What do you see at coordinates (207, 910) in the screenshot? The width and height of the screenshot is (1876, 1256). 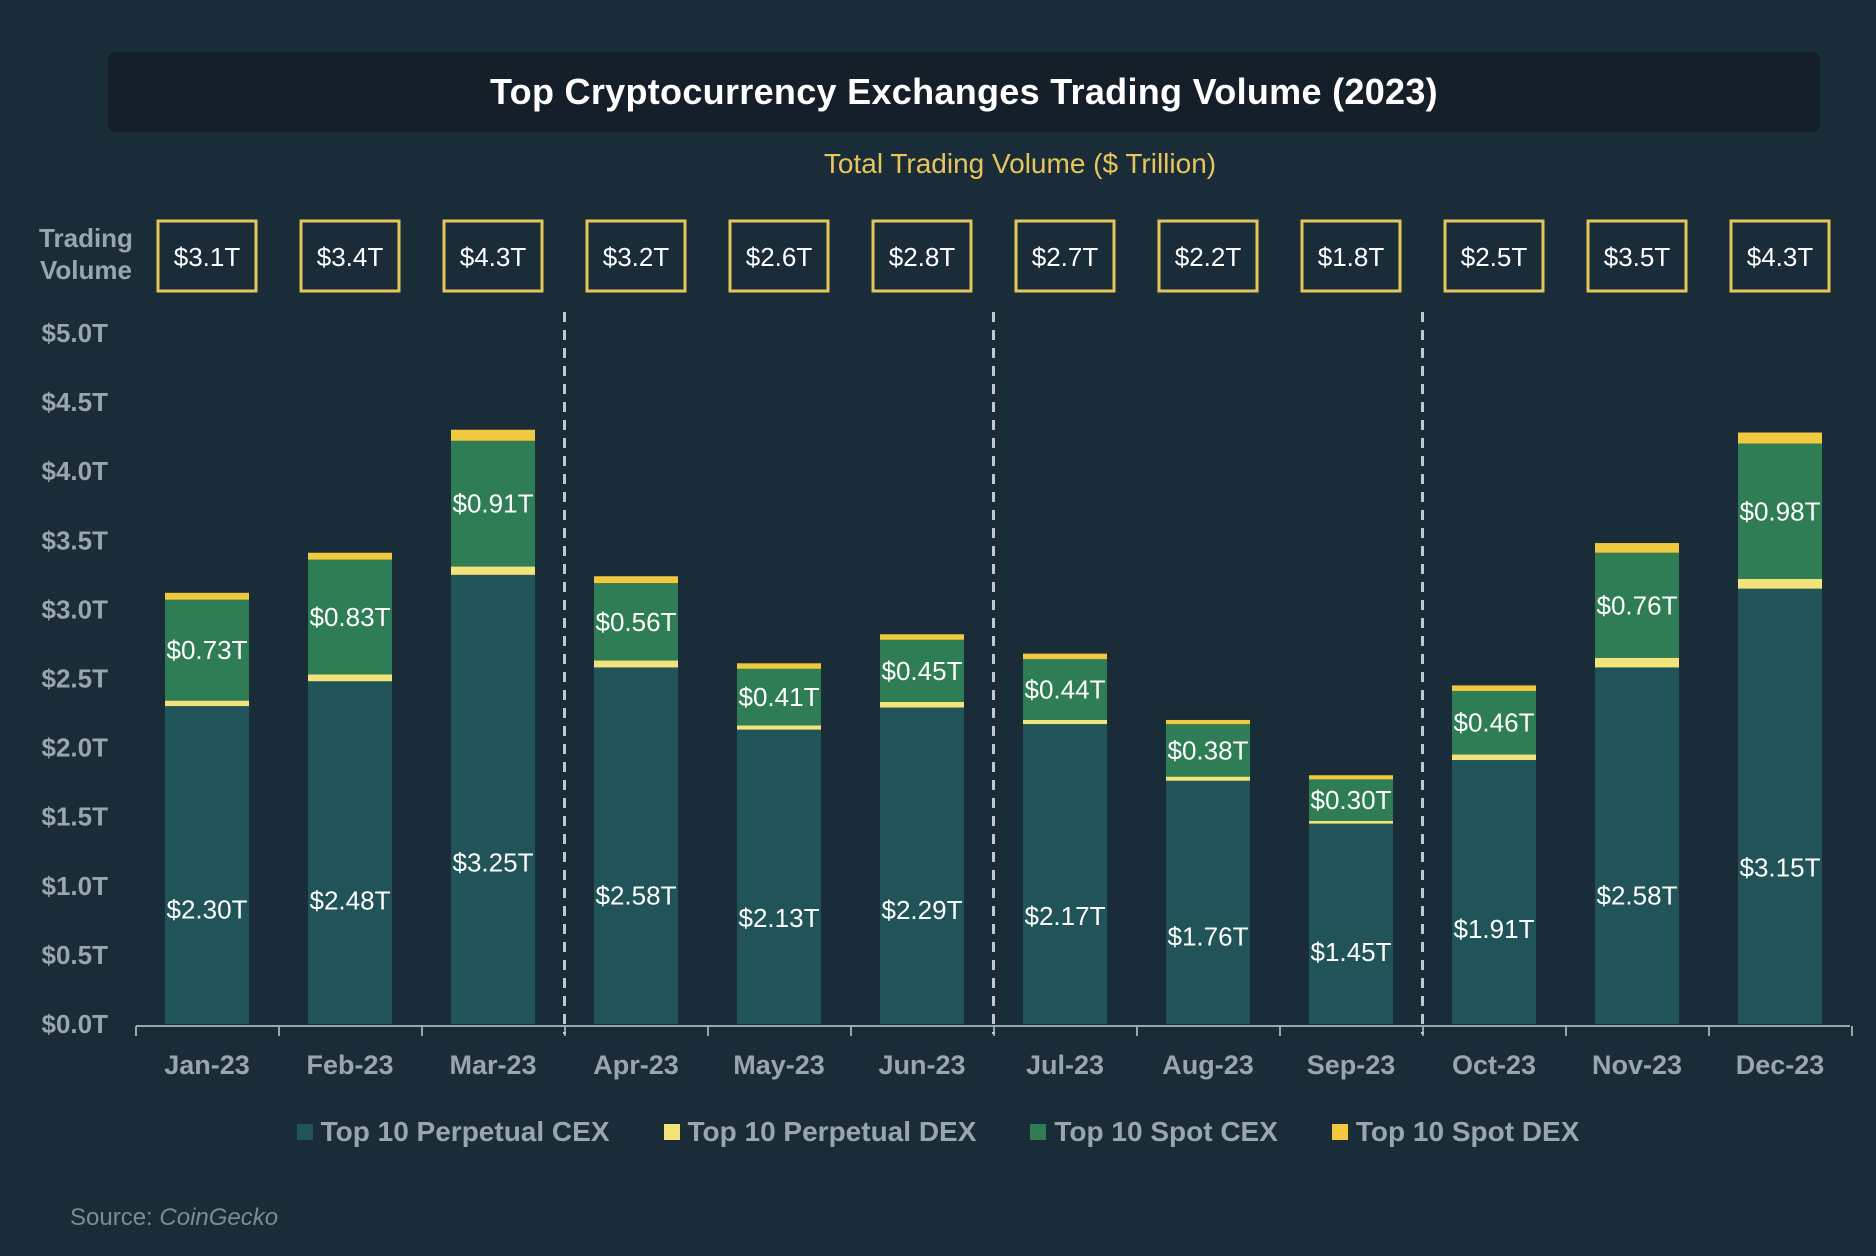 I see `bar-value-label: $2.30T` at bounding box center [207, 910].